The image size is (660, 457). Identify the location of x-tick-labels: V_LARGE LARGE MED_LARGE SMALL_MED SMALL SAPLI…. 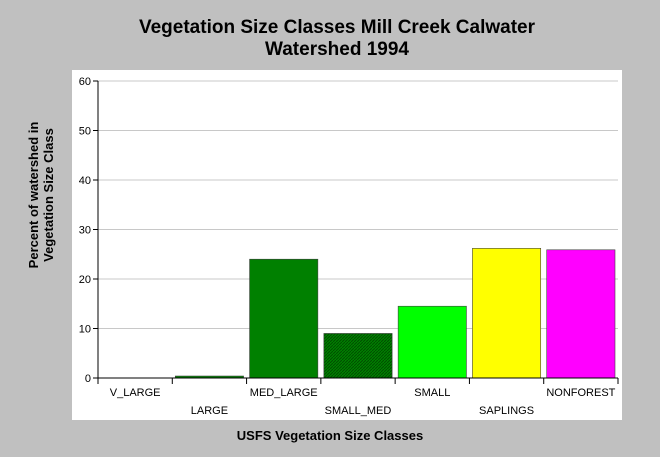
(363, 402).